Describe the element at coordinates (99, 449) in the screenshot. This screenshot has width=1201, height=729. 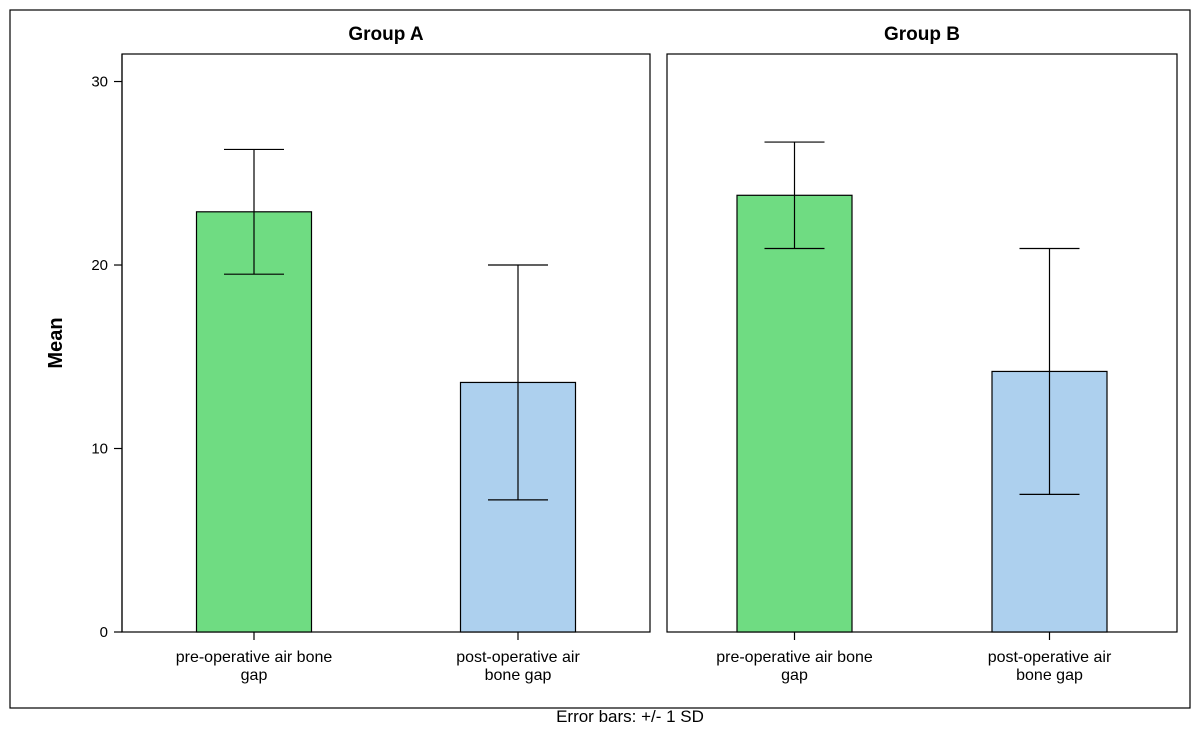
I see `y-tick-label: 10` at that location.